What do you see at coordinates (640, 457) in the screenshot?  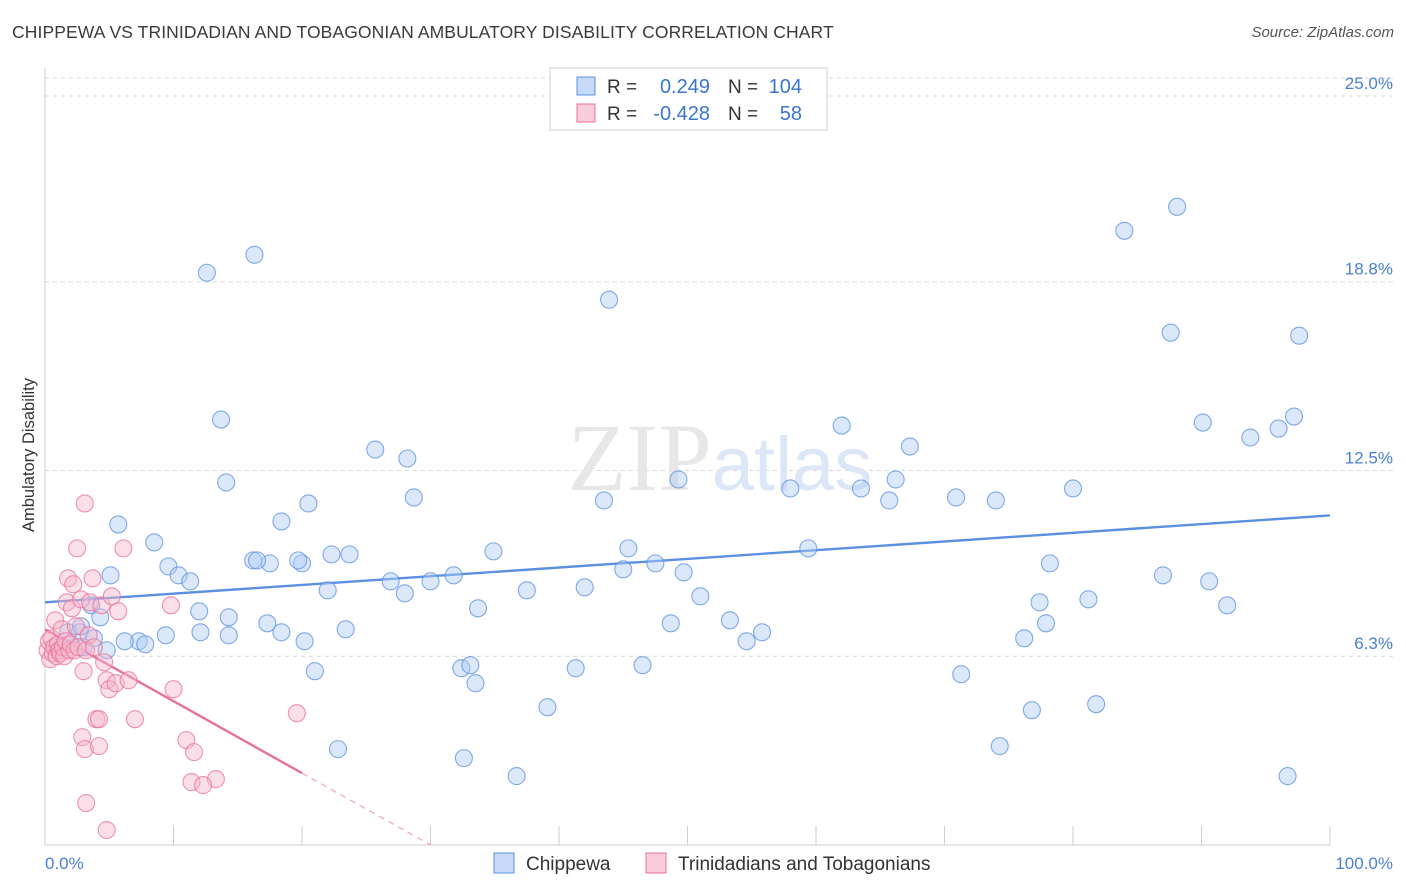 I see `watermark-zip: ZIP` at bounding box center [640, 457].